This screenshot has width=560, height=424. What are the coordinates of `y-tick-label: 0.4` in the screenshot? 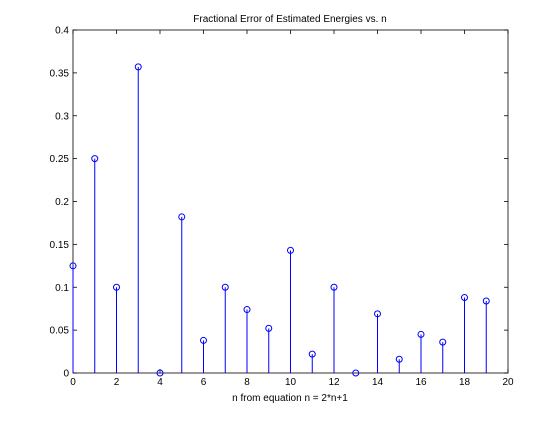 It's located at (62, 31).